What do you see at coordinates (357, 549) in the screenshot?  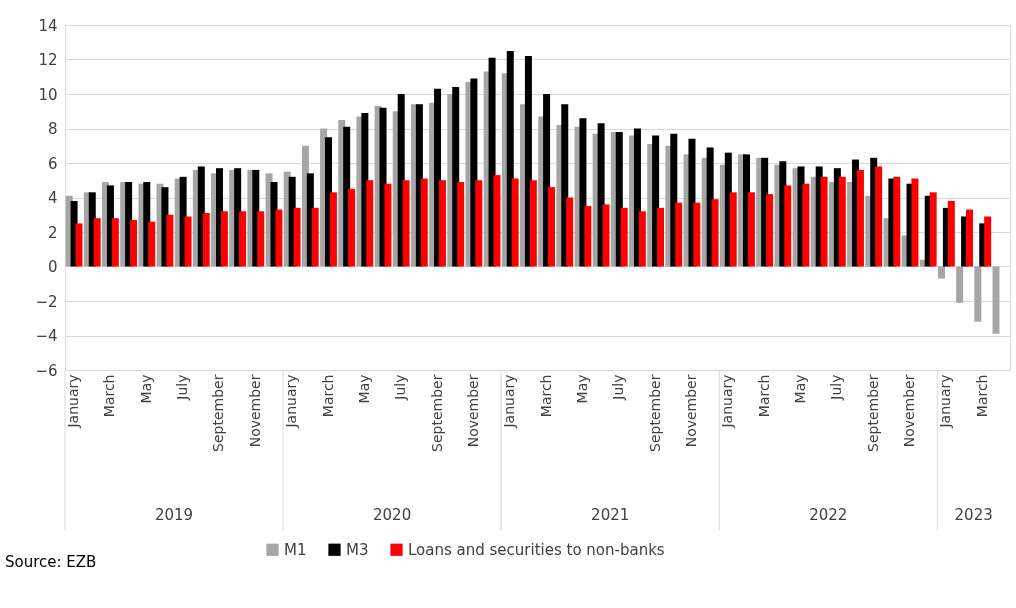 I see `legend-label: M3` at bounding box center [357, 549].